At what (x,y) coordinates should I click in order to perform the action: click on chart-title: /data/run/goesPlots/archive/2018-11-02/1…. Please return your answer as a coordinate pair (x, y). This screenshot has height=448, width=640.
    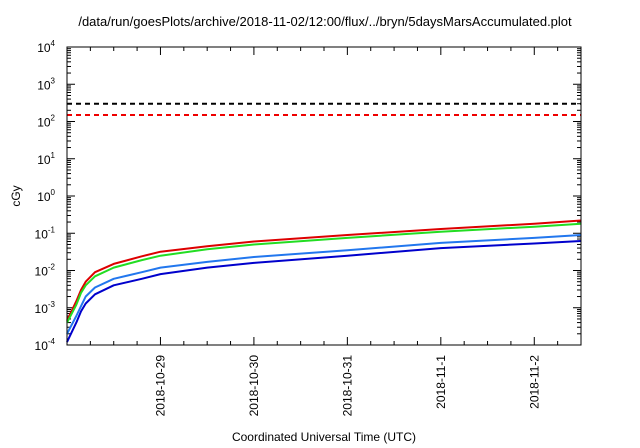
    Looking at the image, I should click on (325, 21).